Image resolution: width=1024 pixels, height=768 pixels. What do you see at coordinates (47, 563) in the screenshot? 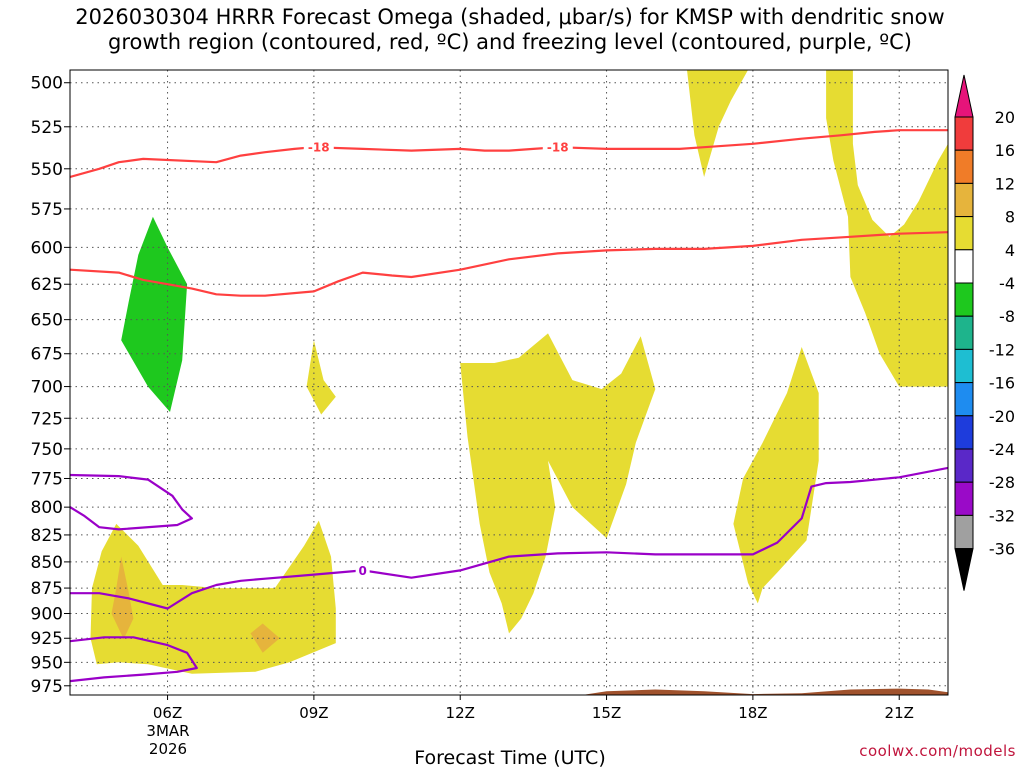
I see `y-tick-label: 850` at bounding box center [47, 563].